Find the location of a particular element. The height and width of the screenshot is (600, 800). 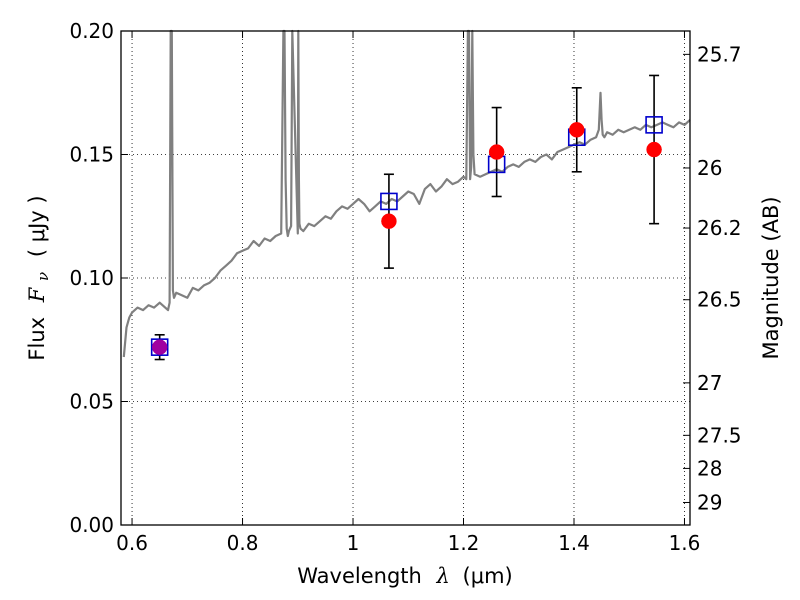

y-tick-label: 0.15 is located at coordinates (91, 155).